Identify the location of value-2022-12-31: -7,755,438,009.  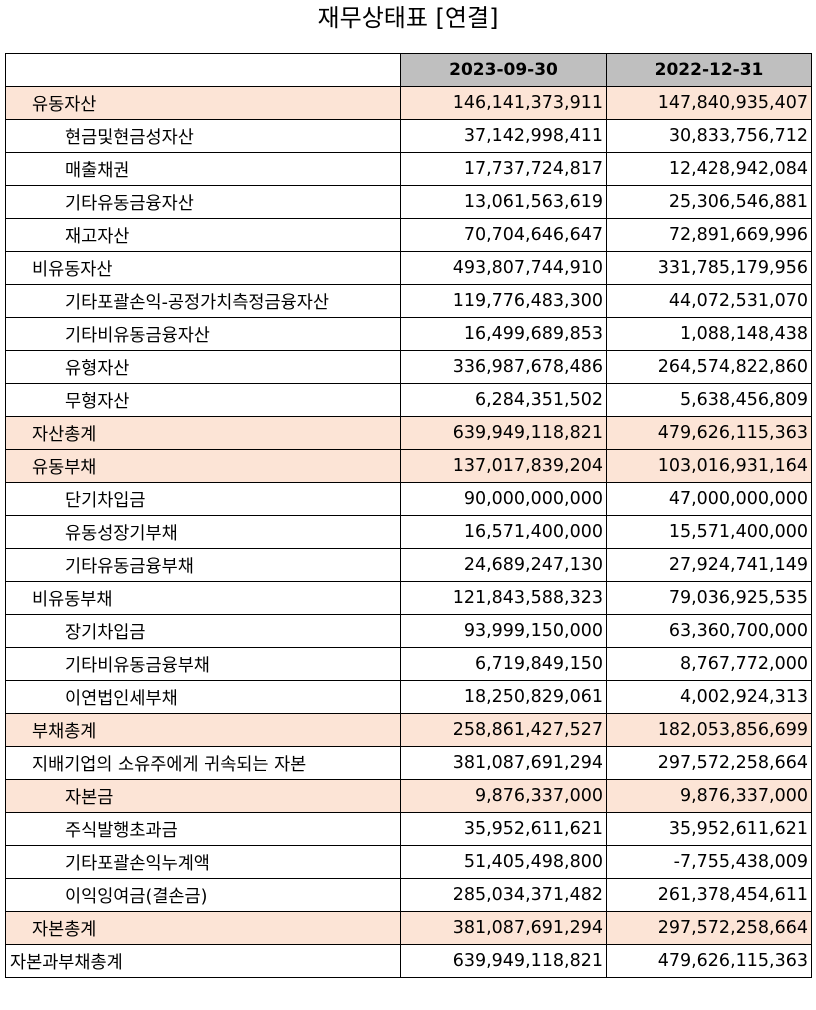
(709, 862).